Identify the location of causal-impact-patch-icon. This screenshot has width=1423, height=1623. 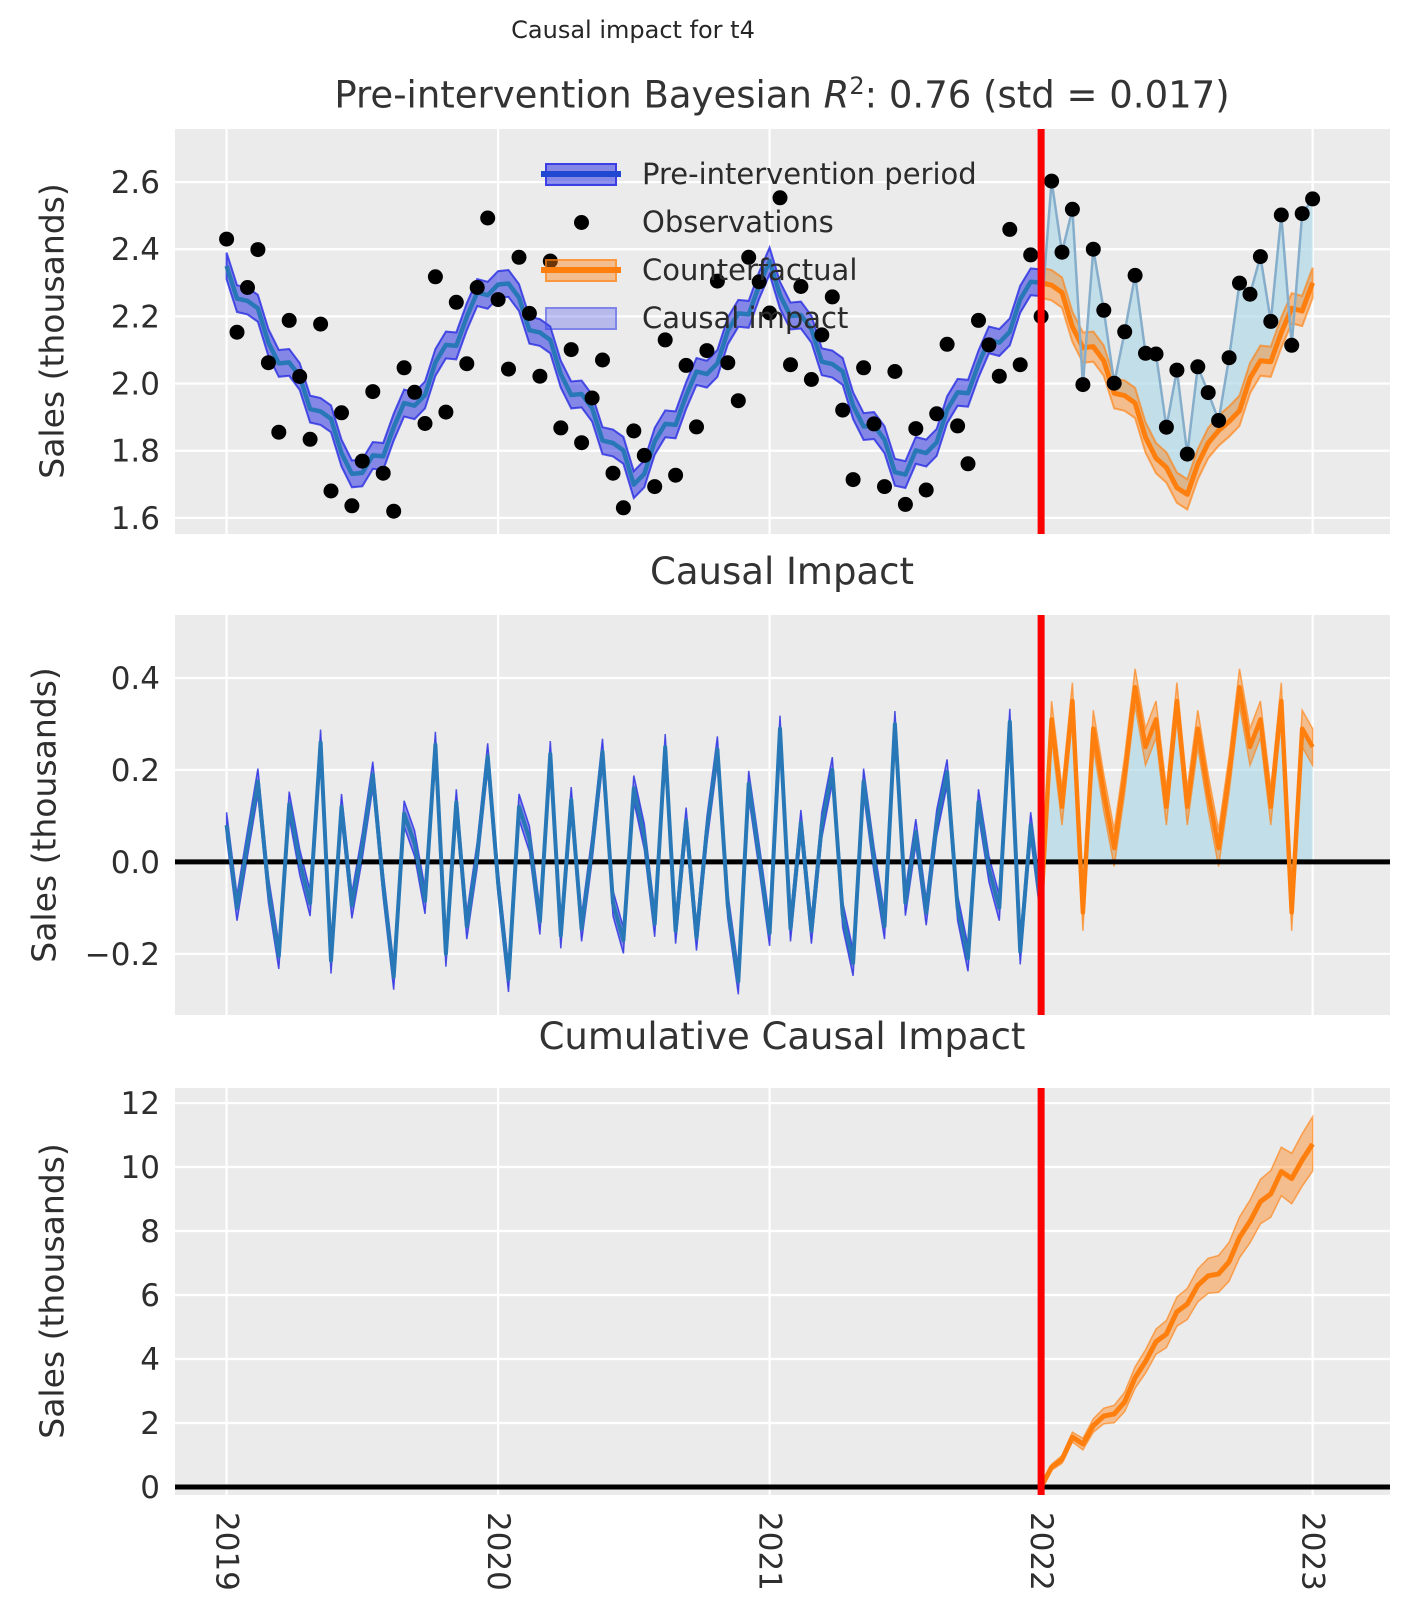
(581, 318).